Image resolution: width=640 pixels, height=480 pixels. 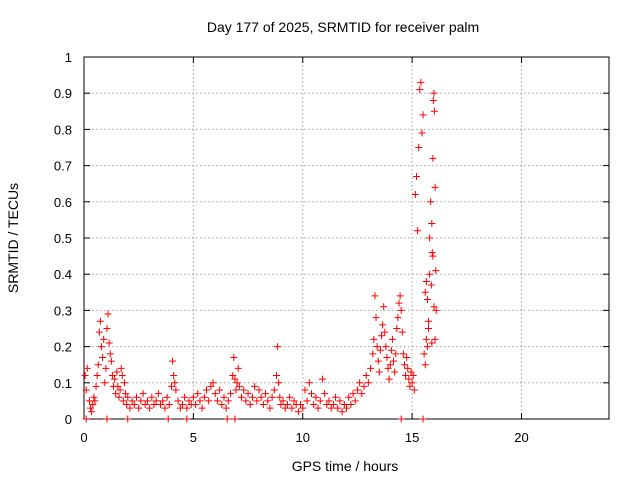 What do you see at coordinates (63, 129) in the screenshot?
I see `y-tick-label: 0.8` at bounding box center [63, 129].